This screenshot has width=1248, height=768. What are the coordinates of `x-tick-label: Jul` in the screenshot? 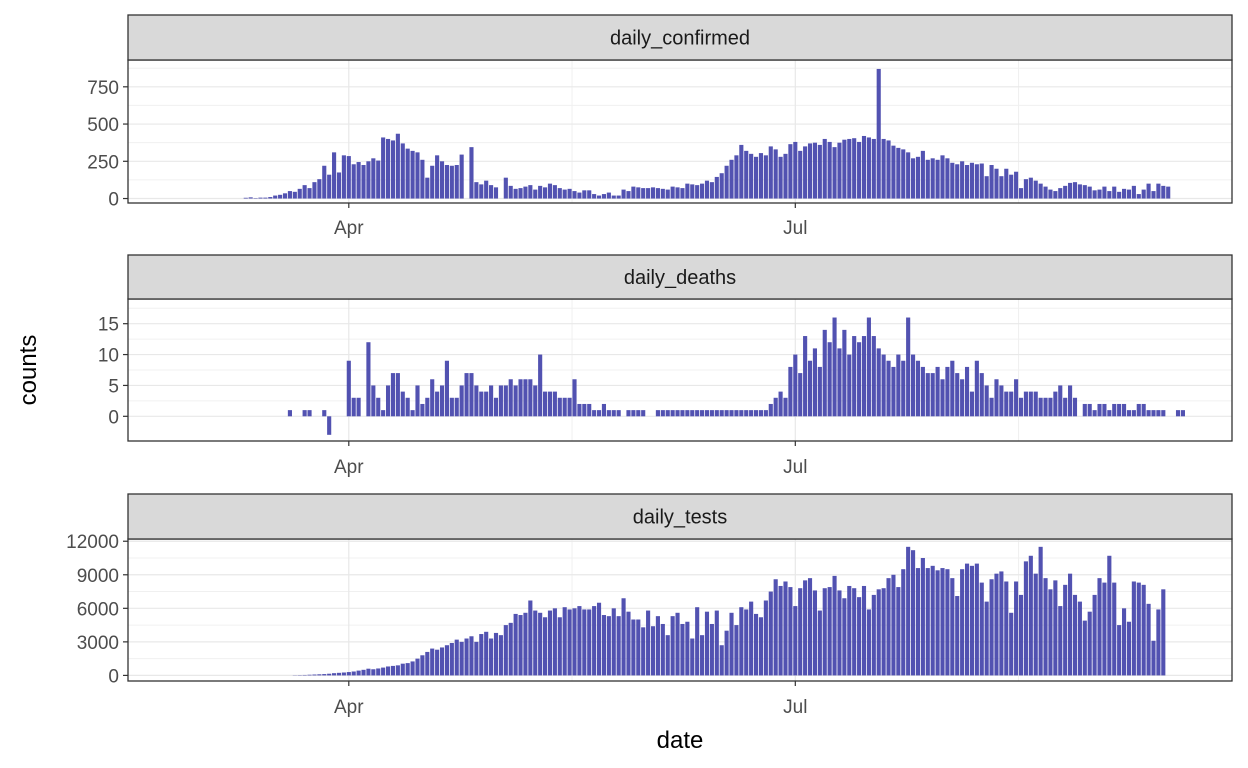 It's located at (795, 228).